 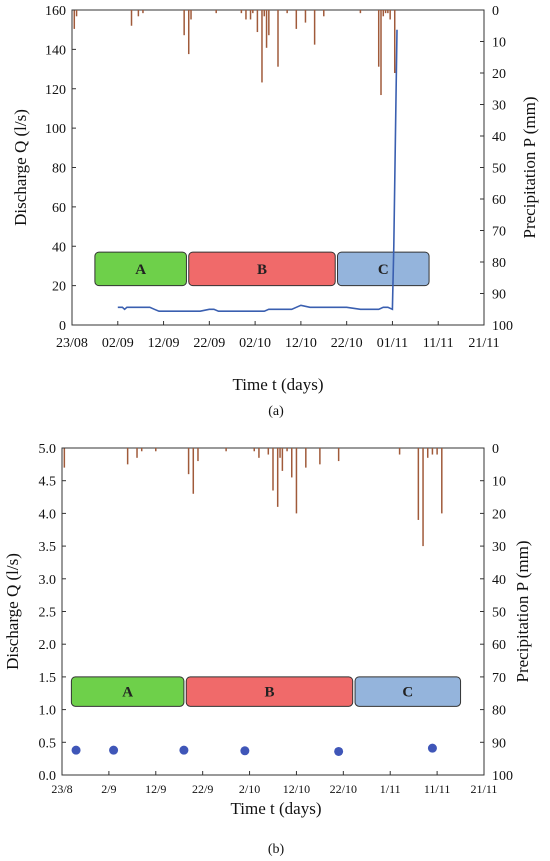 I want to click on chart-b-y-axis-label: Discharge Q (l/s), so click(x=12, y=611).